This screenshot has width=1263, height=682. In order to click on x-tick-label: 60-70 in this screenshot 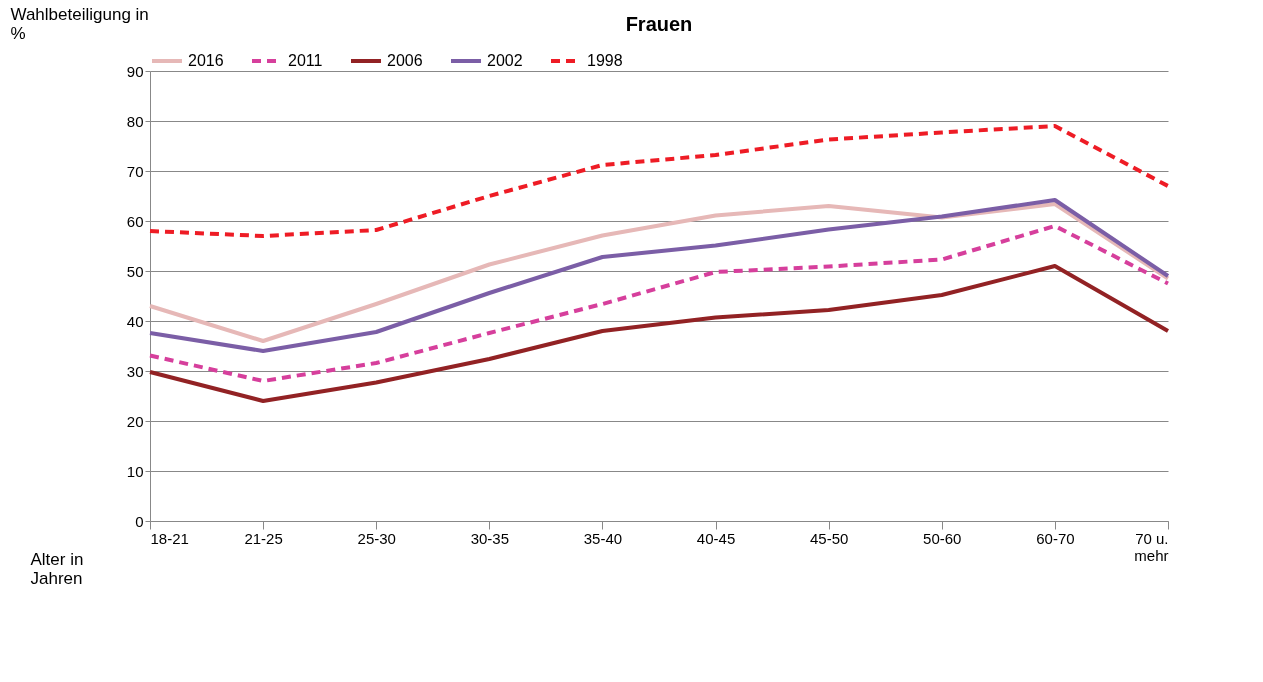, I will do `click(1055, 538)`.